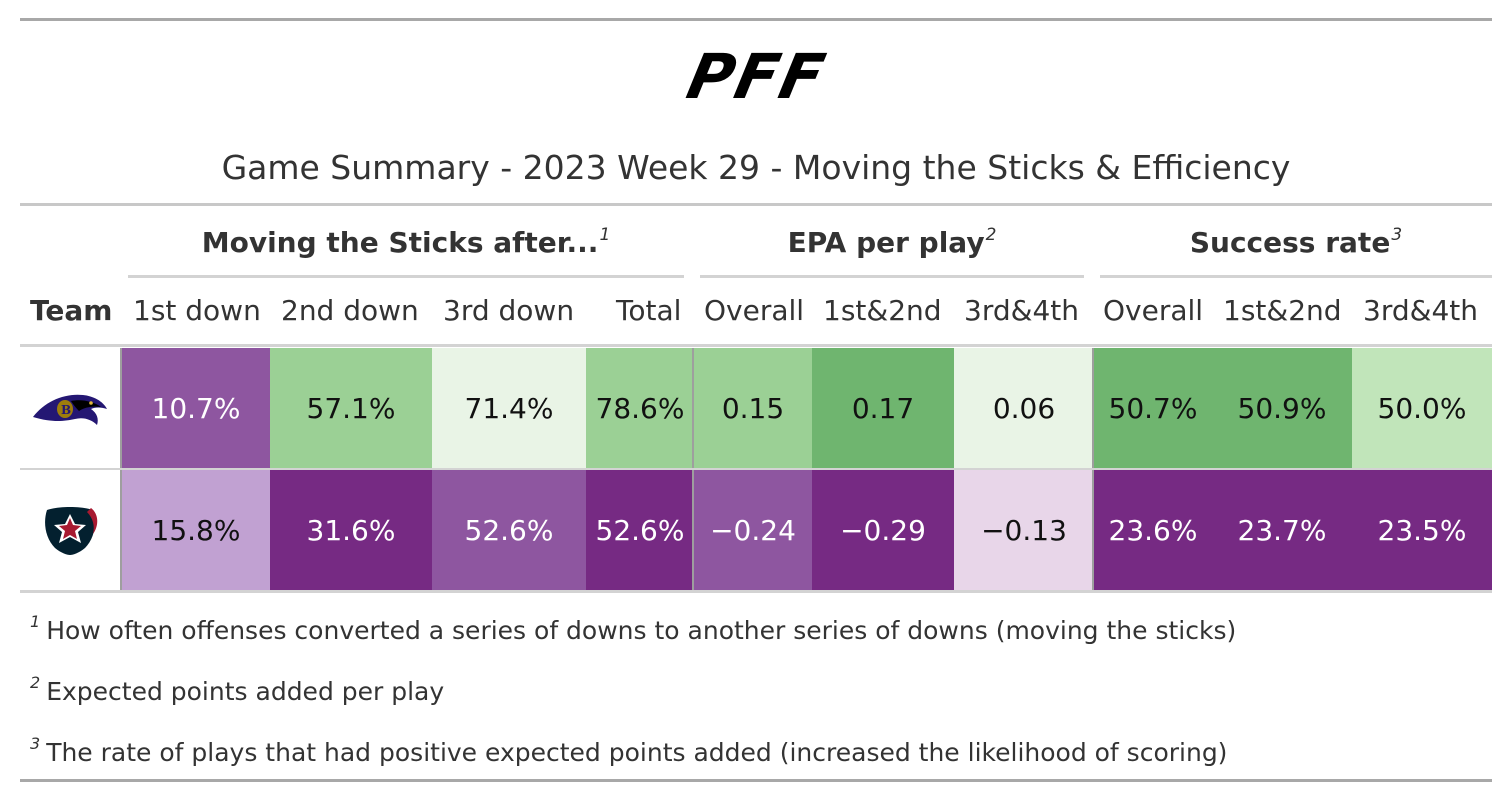 The width and height of the screenshot is (1512, 800). I want to click on row-divider, so click(756, 469).